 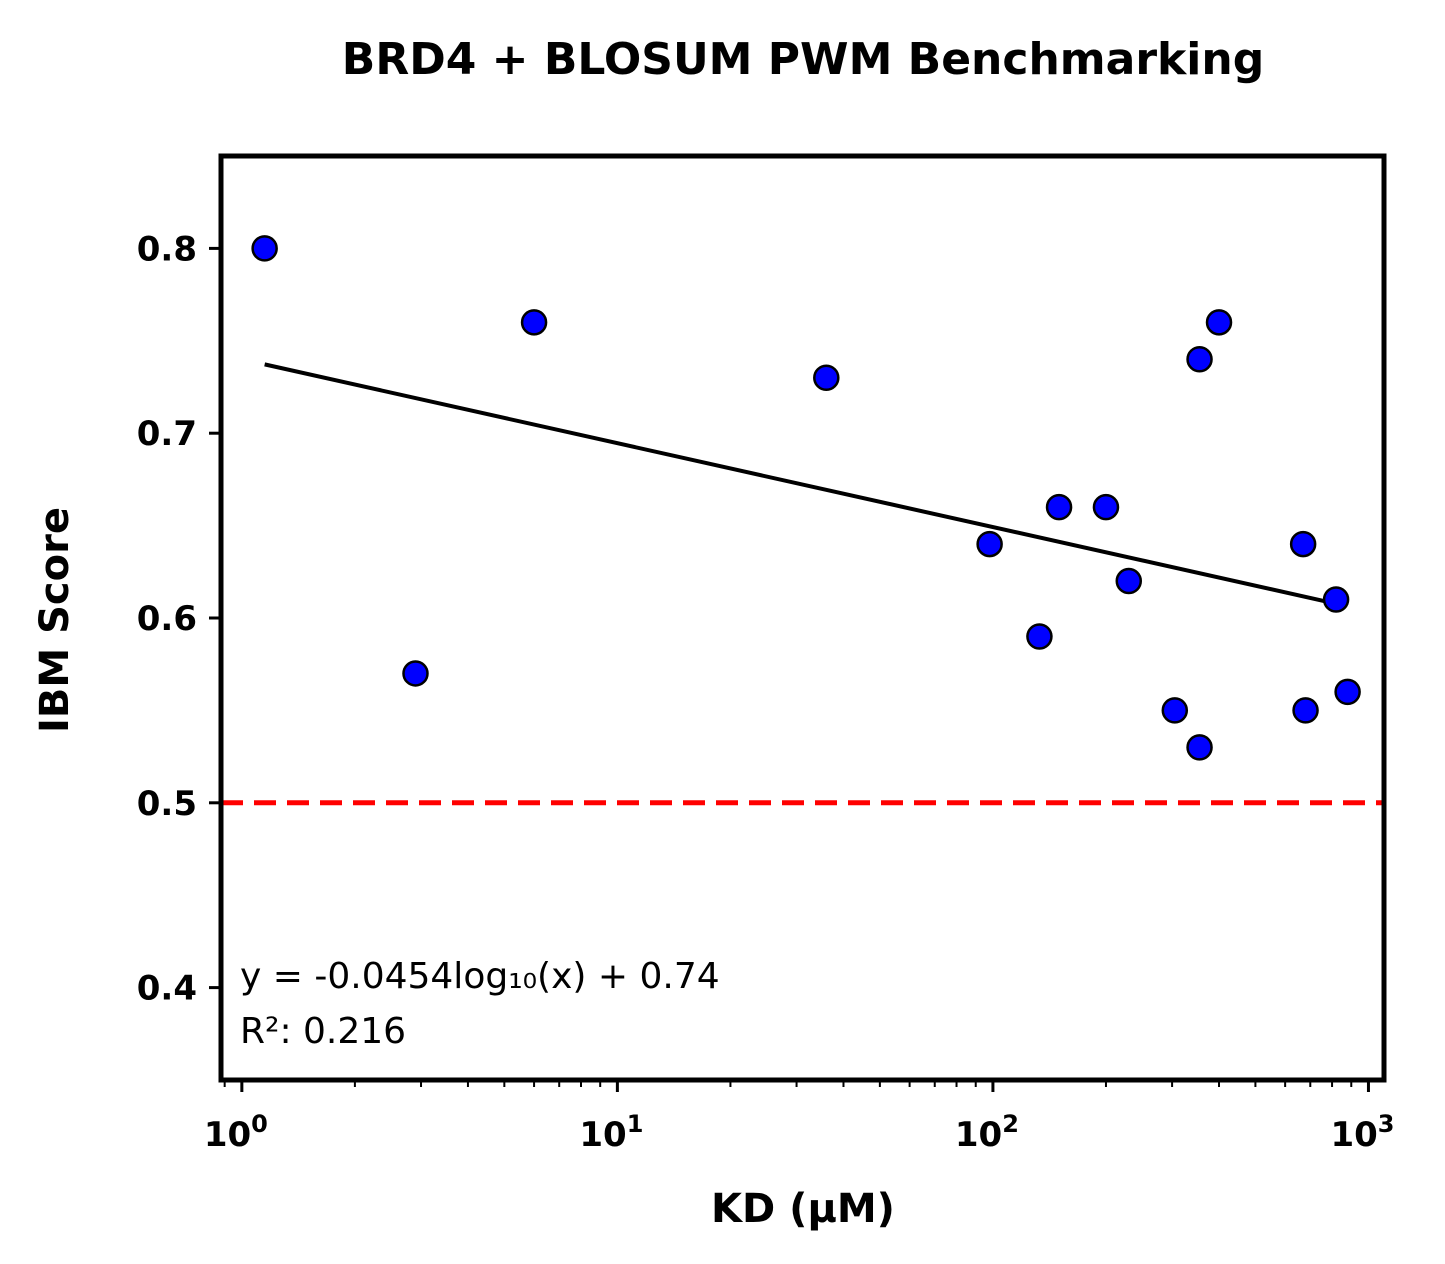 I want to click on x-tick-label: 10⁰, so click(x=236, y=1132).